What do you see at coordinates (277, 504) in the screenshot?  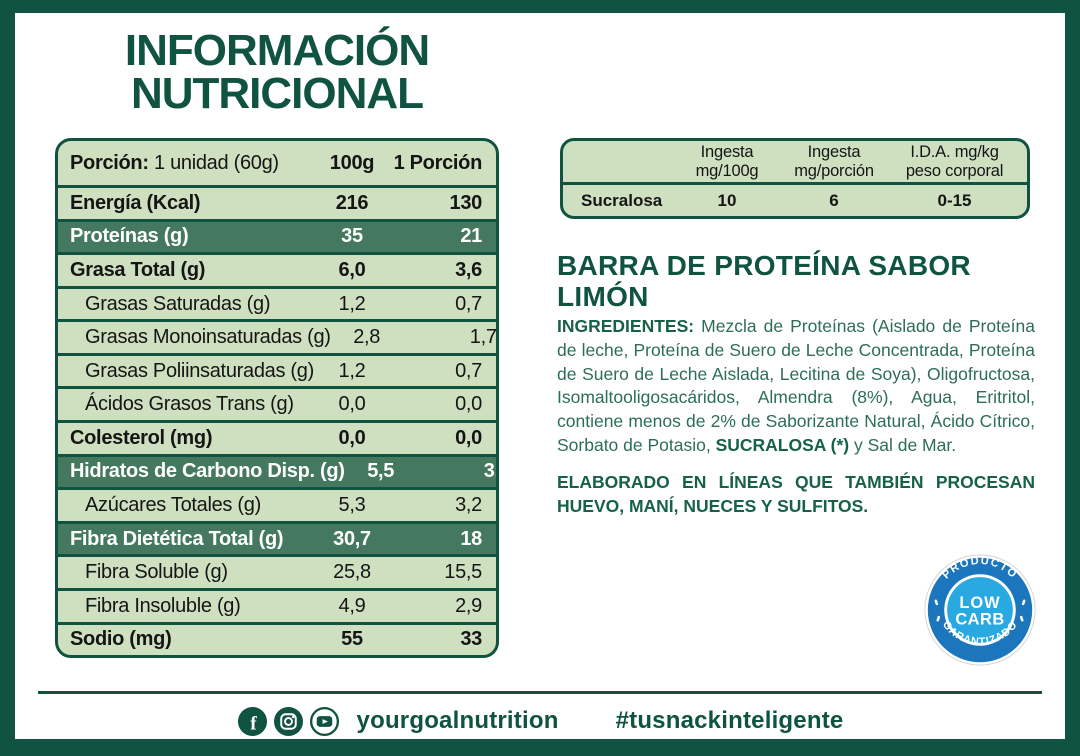 I see `table-row: Azúcares Totales (g) 5,3 3,2` at bounding box center [277, 504].